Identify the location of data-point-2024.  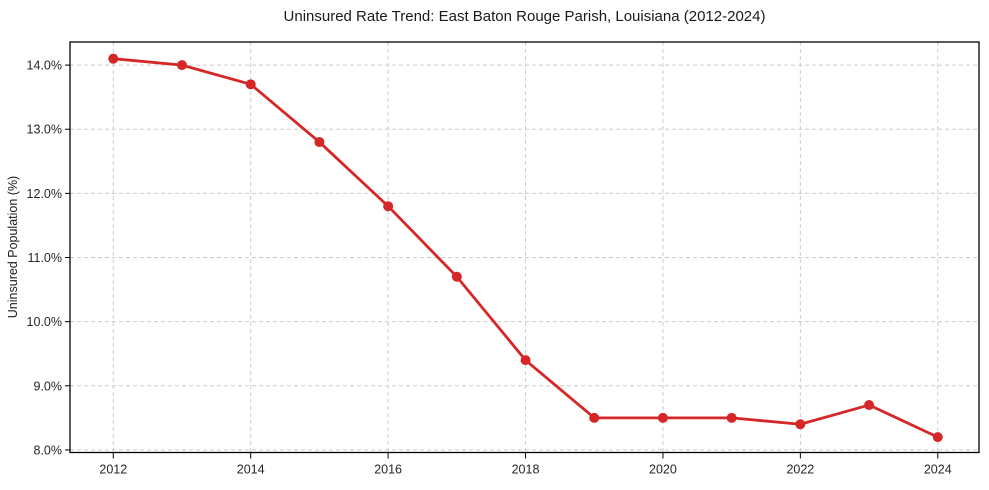
(937, 437).